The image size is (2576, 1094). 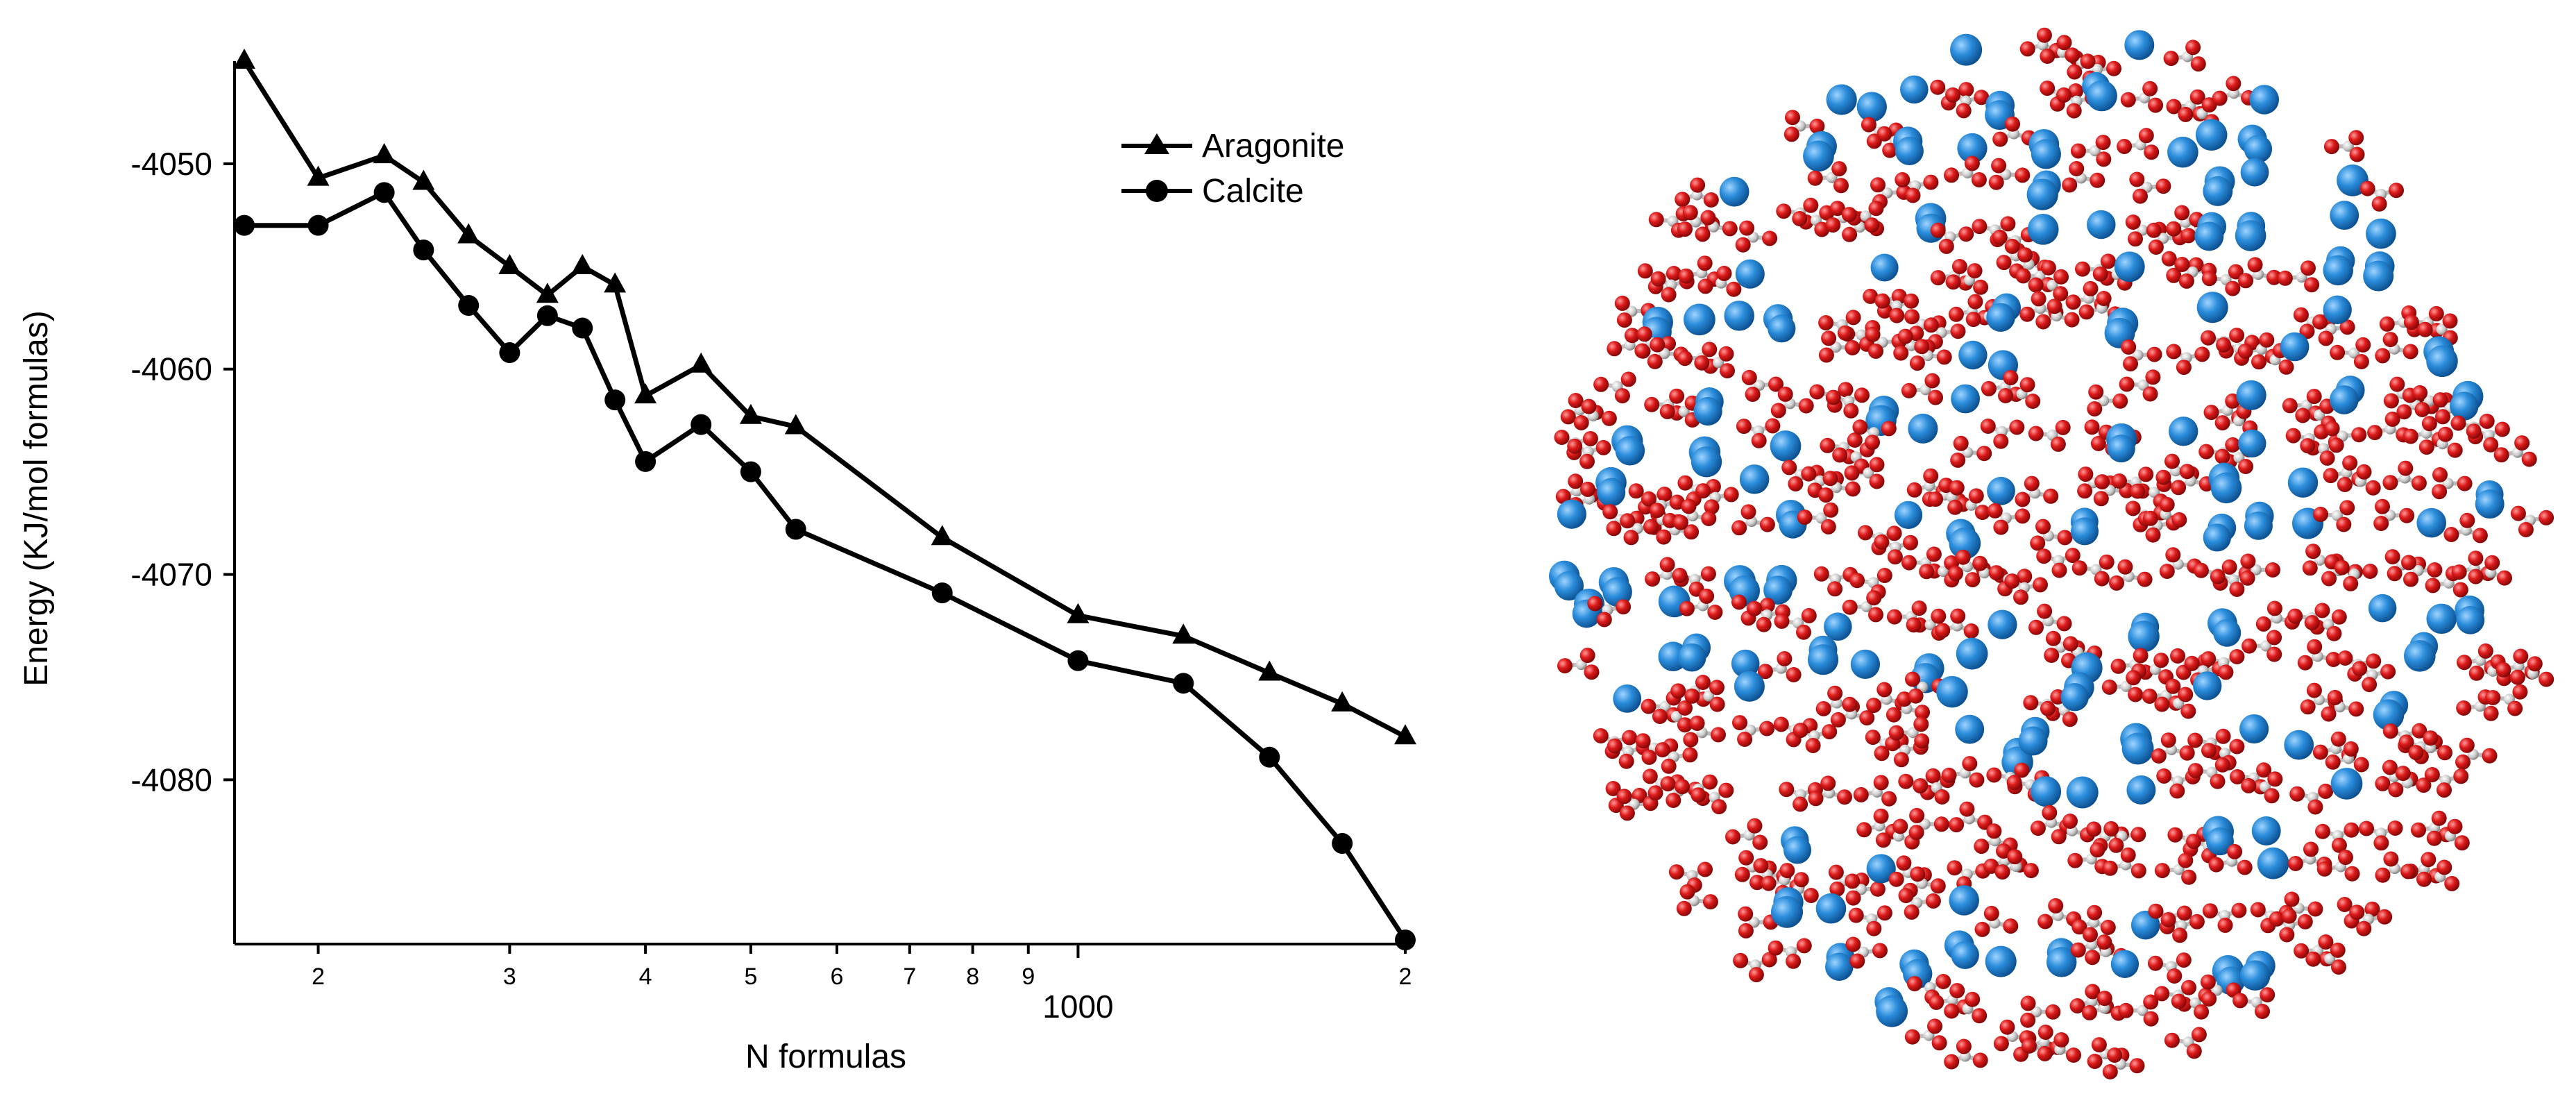 I want to click on legend-marker-aragonite, so click(x=1156, y=144).